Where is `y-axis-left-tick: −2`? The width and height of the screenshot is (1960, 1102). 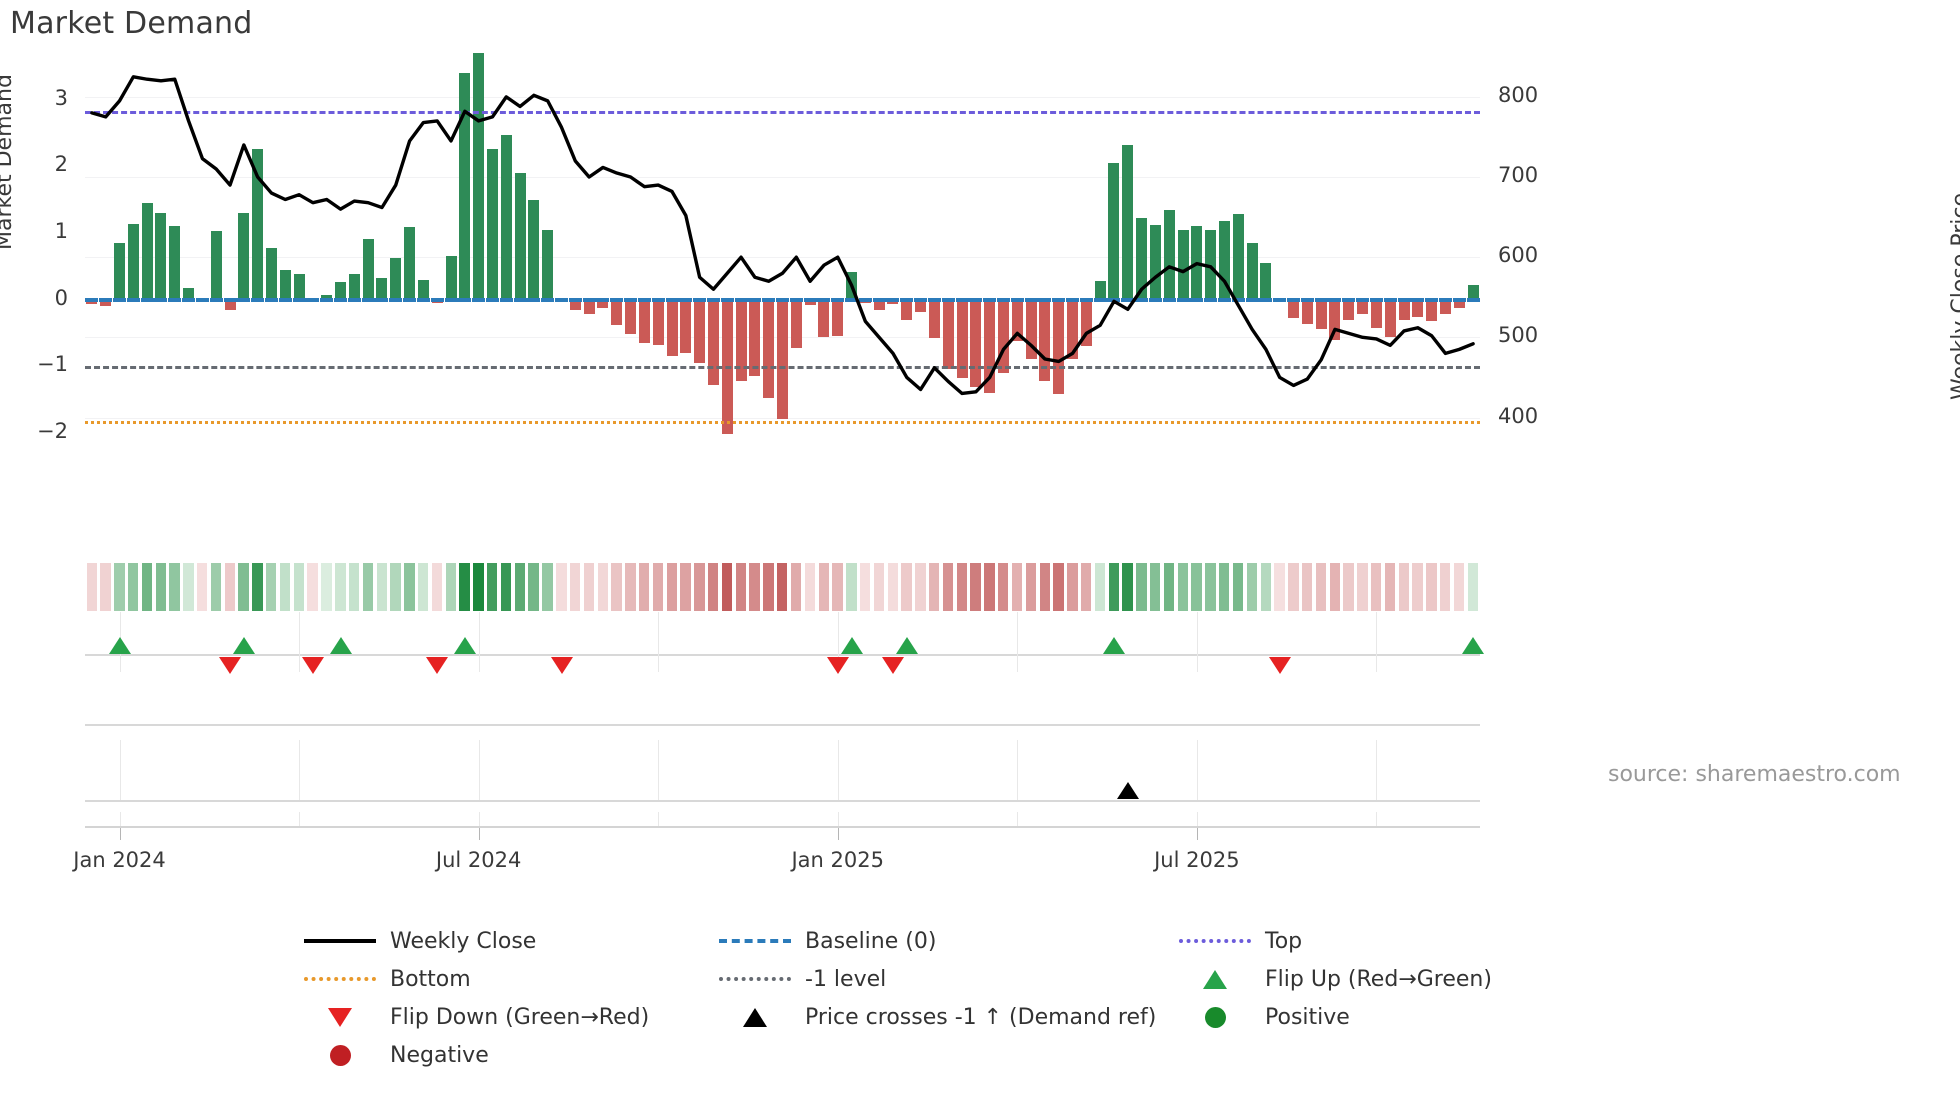
y-axis-left-tick: −2 is located at coordinates (52, 430).